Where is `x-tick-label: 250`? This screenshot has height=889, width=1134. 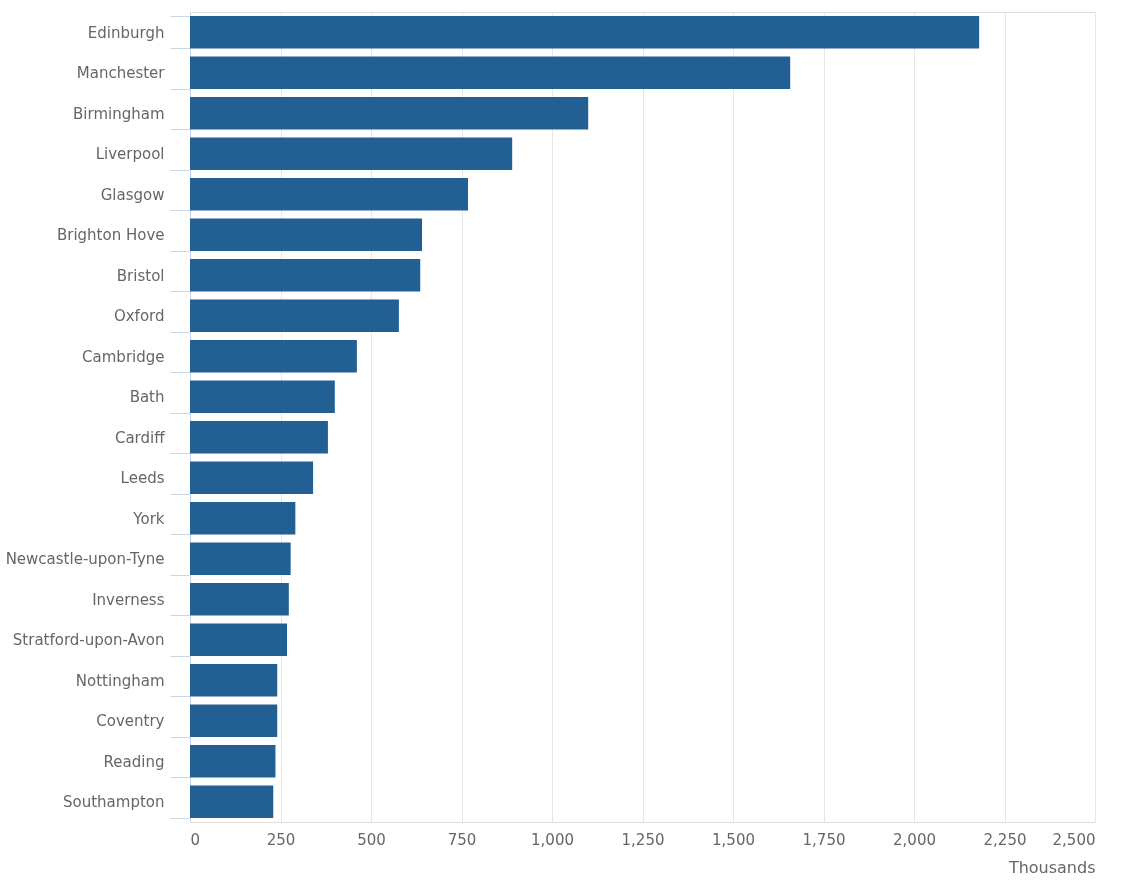 x-tick-label: 250 is located at coordinates (281, 839).